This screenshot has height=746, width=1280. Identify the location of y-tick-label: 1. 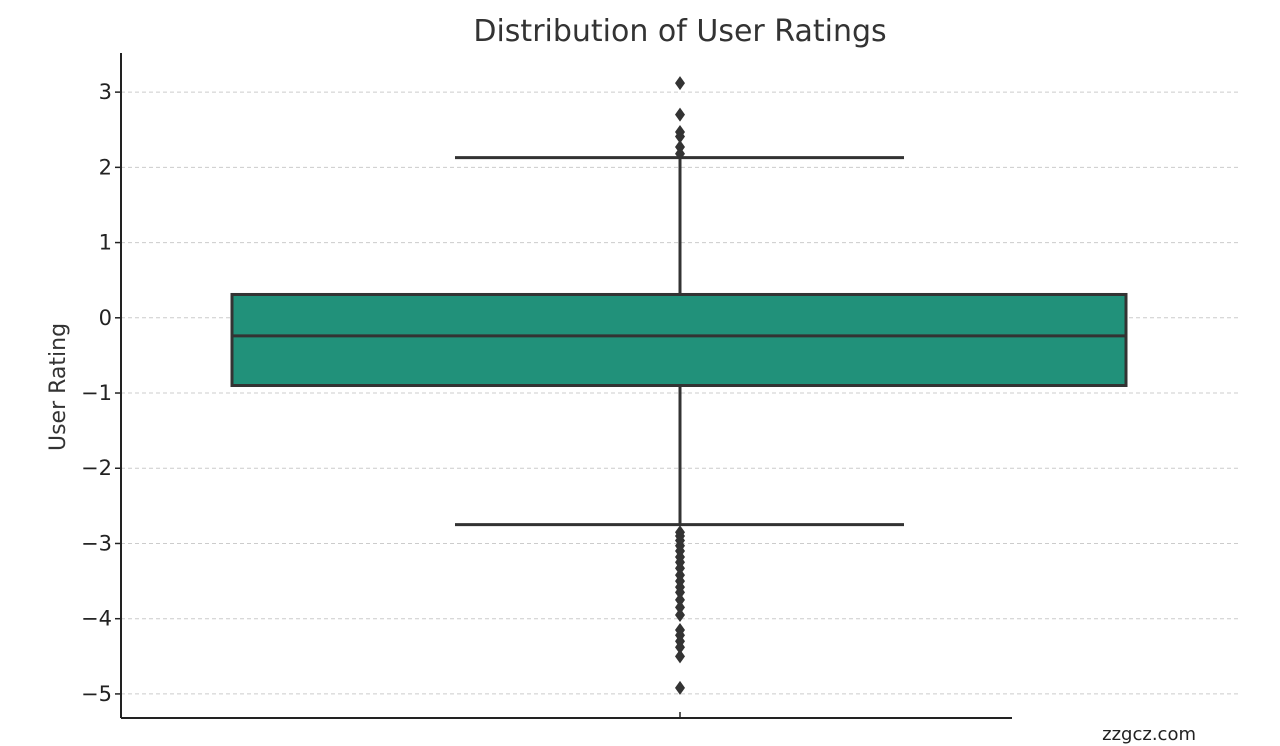
(105, 243).